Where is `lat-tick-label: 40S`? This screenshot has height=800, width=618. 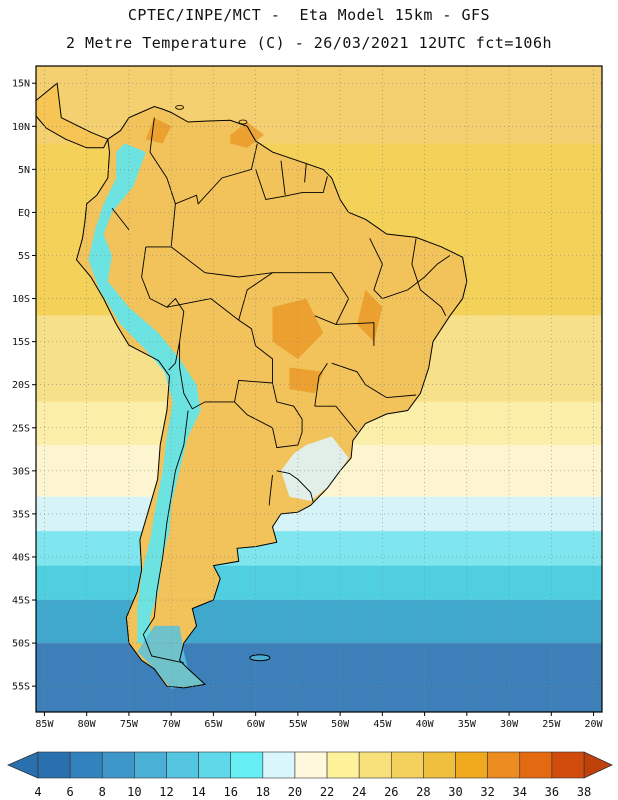
lat-tick-label: 40S is located at coordinates (21, 557).